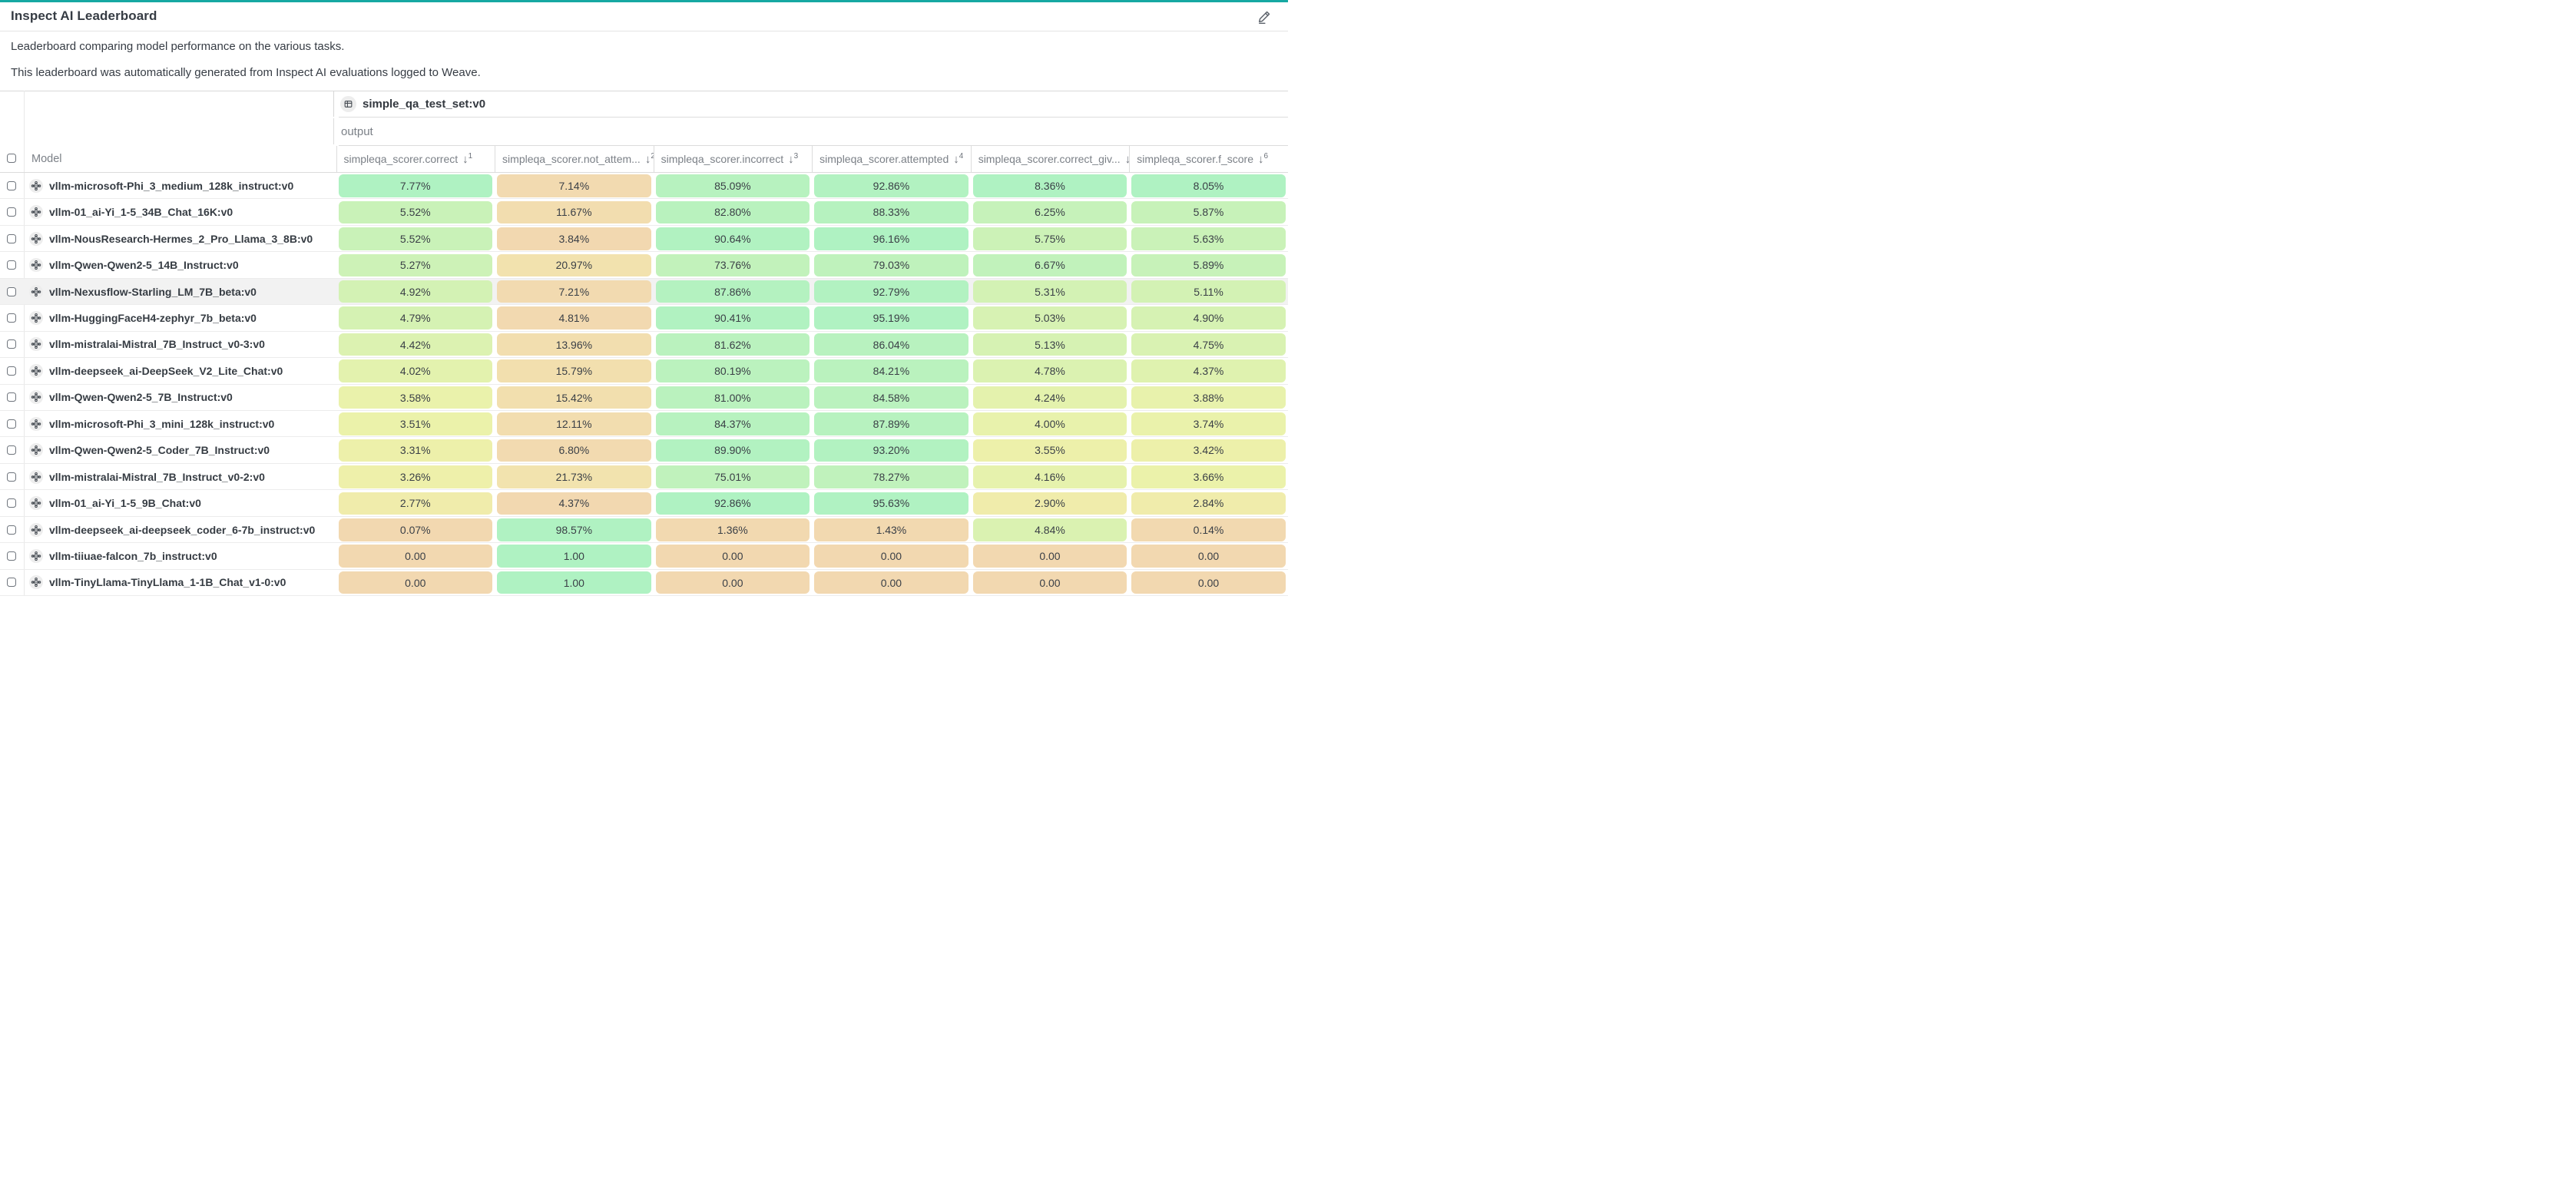 This screenshot has width=2576, height=1192. What do you see at coordinates (1049, 317) in the screenshot?
I see `score-cell: 5.03%` at bounding box center [1049, 317].